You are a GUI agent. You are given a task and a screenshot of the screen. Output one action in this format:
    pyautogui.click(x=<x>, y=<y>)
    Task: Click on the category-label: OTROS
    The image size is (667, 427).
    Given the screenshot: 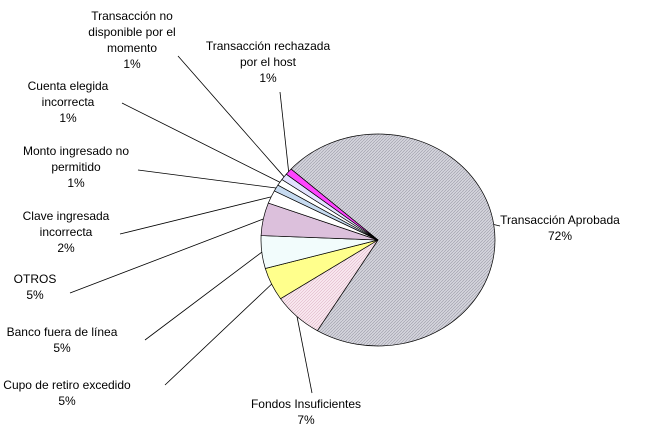 What is the action you would take?
    pyautogui.click(x=35, y=279)
    